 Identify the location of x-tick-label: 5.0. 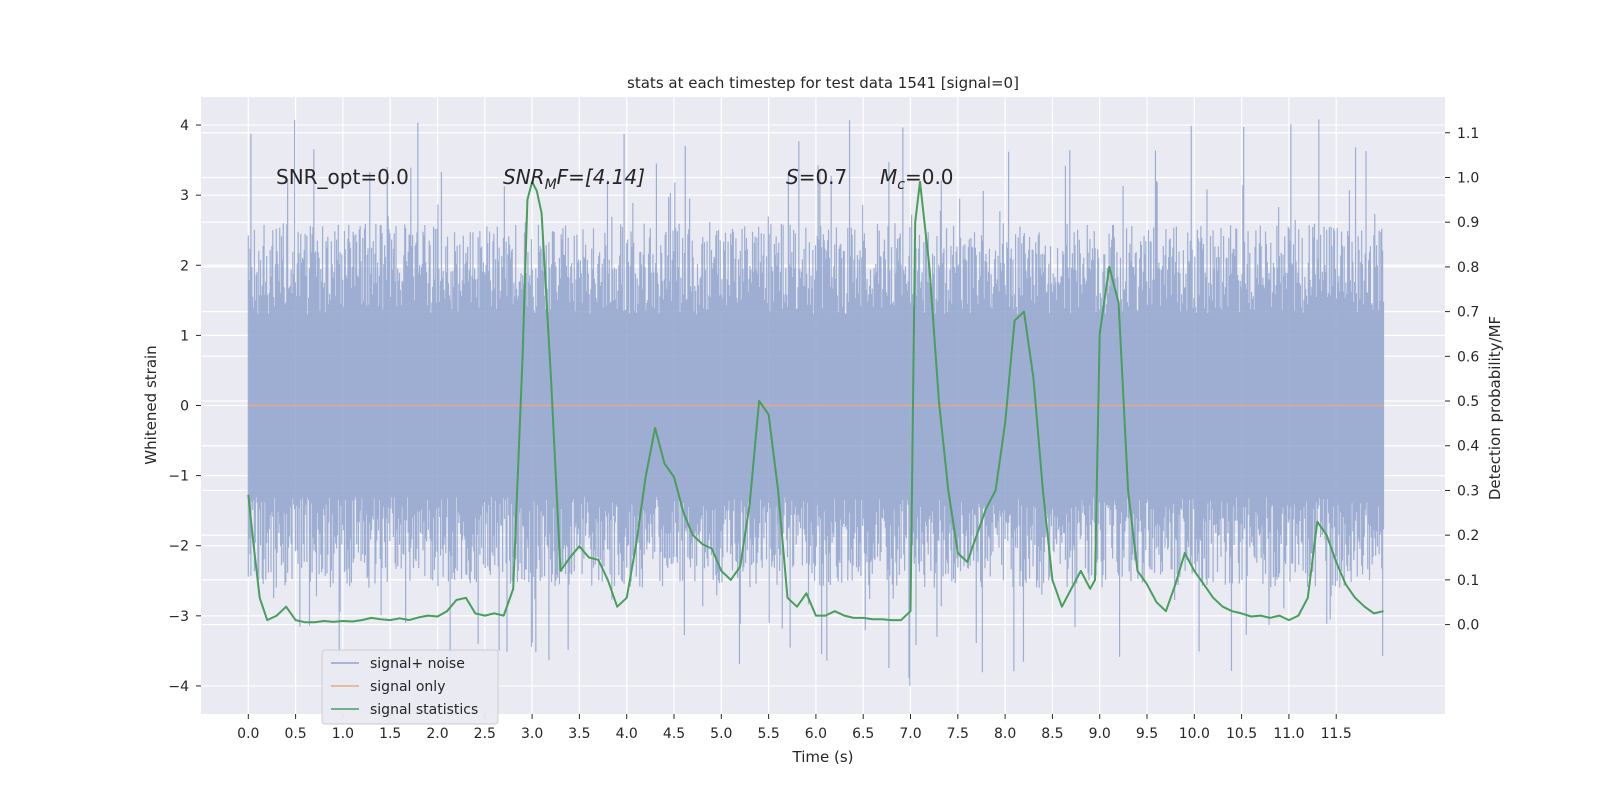
(721, 734).